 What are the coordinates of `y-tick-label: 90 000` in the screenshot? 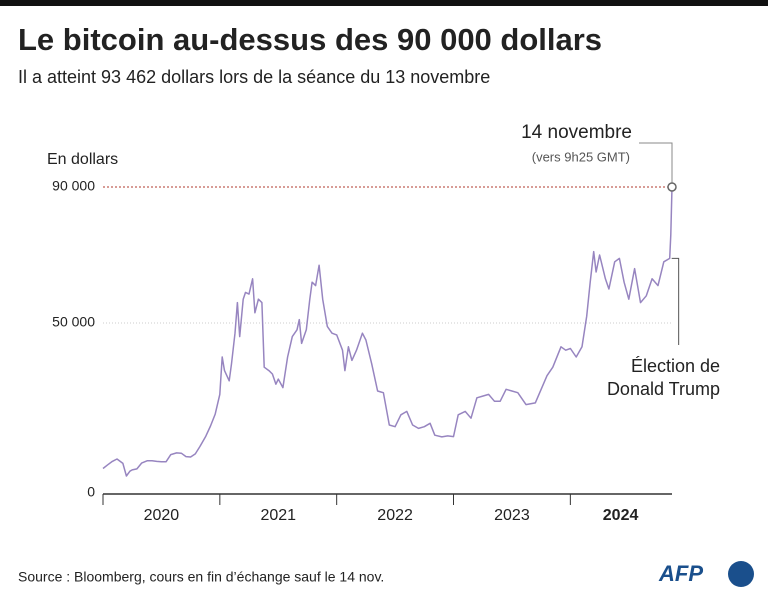 It's located at (73, 186).